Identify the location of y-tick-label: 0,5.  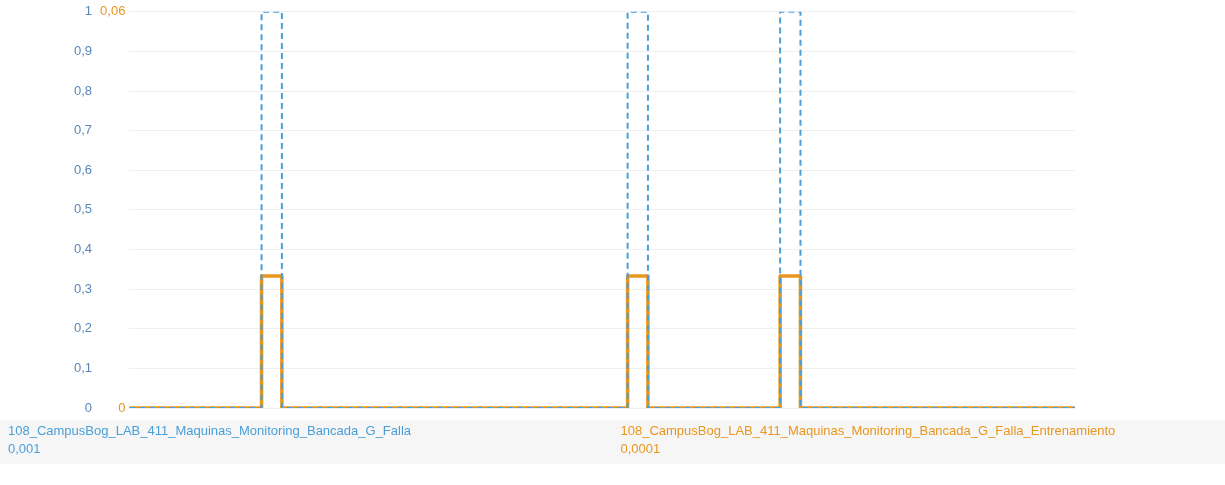
(83, 209).